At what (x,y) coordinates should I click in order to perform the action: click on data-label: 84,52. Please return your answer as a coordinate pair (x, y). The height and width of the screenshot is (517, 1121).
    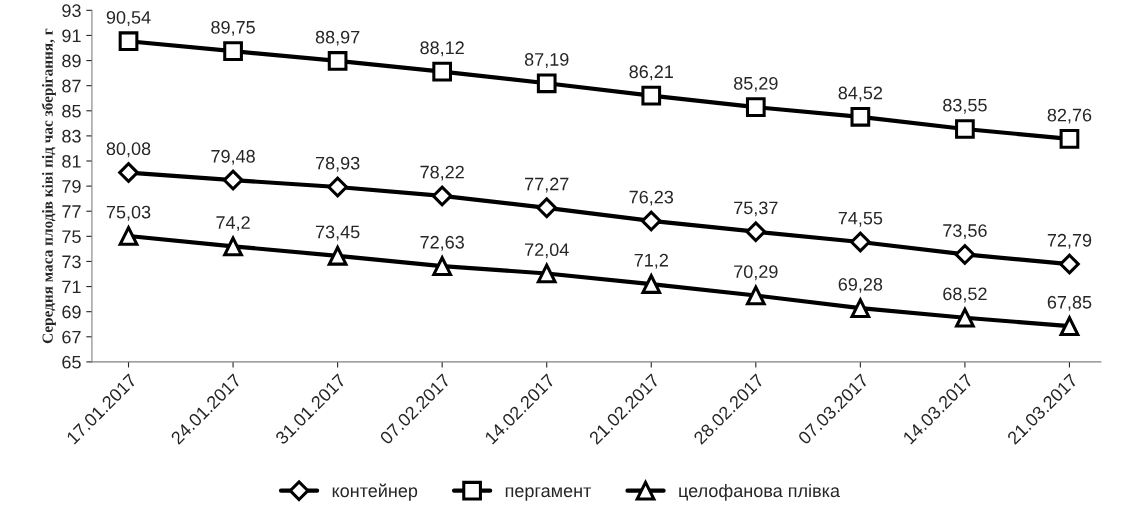
    Looking at the image, I should click on (860, 94).